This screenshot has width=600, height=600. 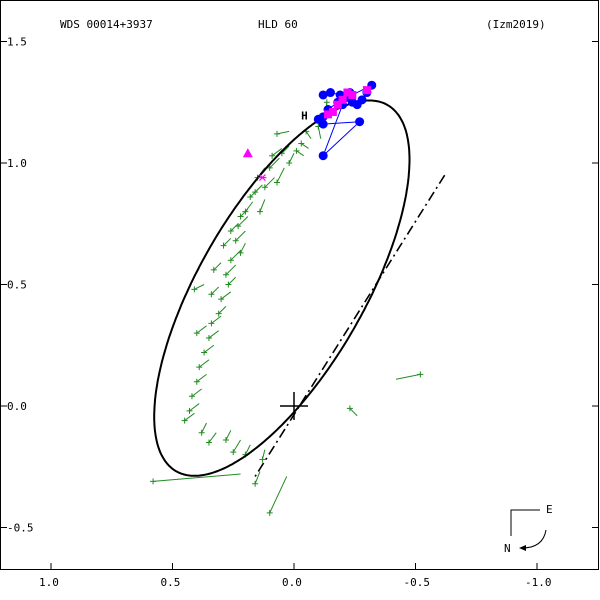 I want to click on header-left: WDS 00014+3937, so click(x=106, y=24).